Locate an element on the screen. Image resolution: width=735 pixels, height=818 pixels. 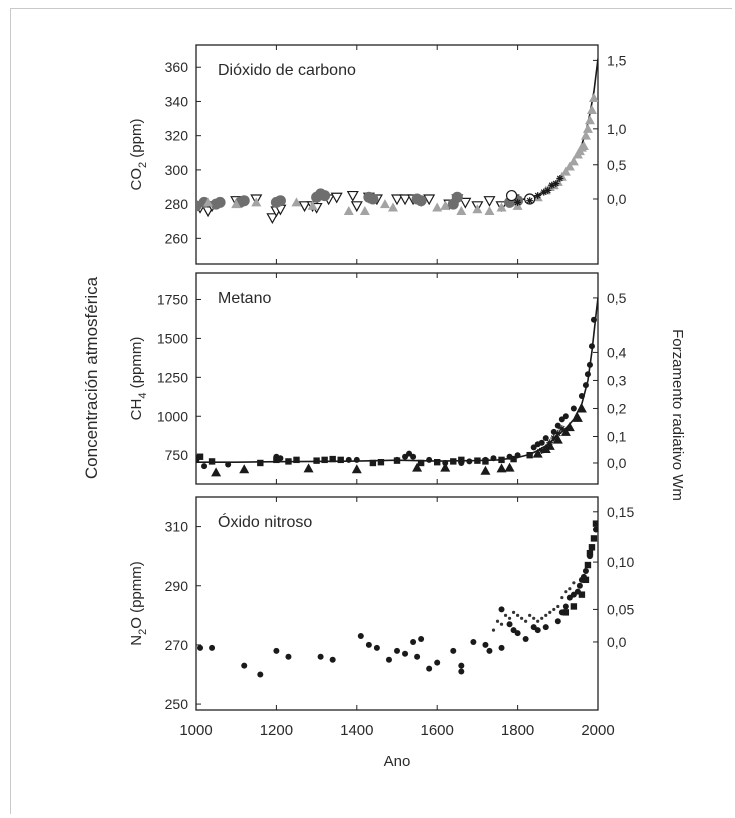
panel-title: Dióxido de carbono is located at coordinates (287, 70).